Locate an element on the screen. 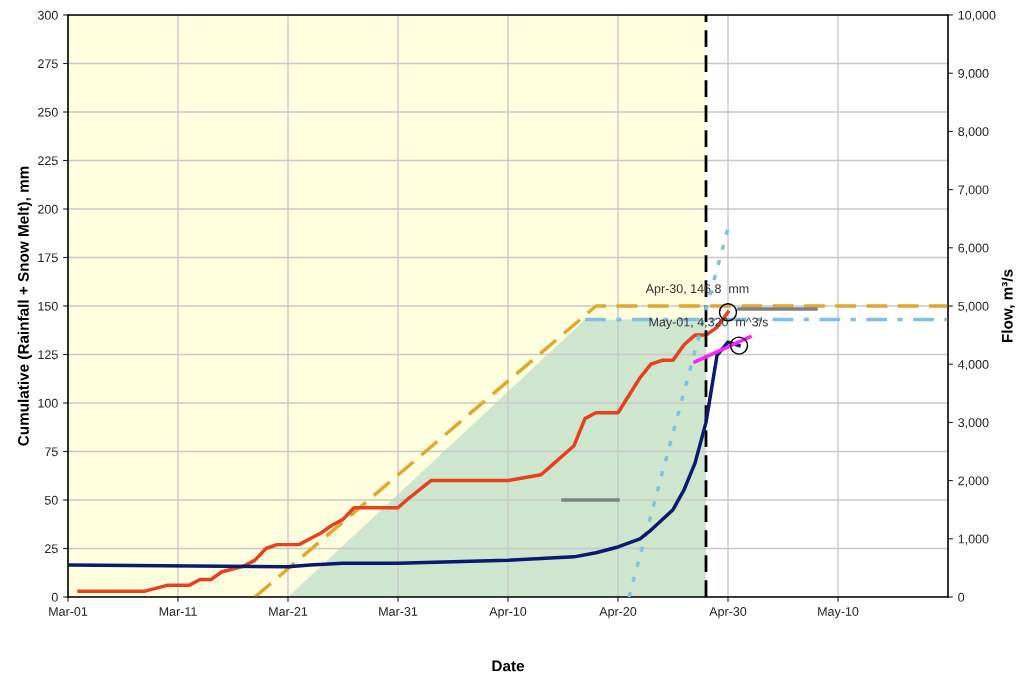 The image size is (1018, 680). y-tick-label: 225 is located at coordinates (48, 161).